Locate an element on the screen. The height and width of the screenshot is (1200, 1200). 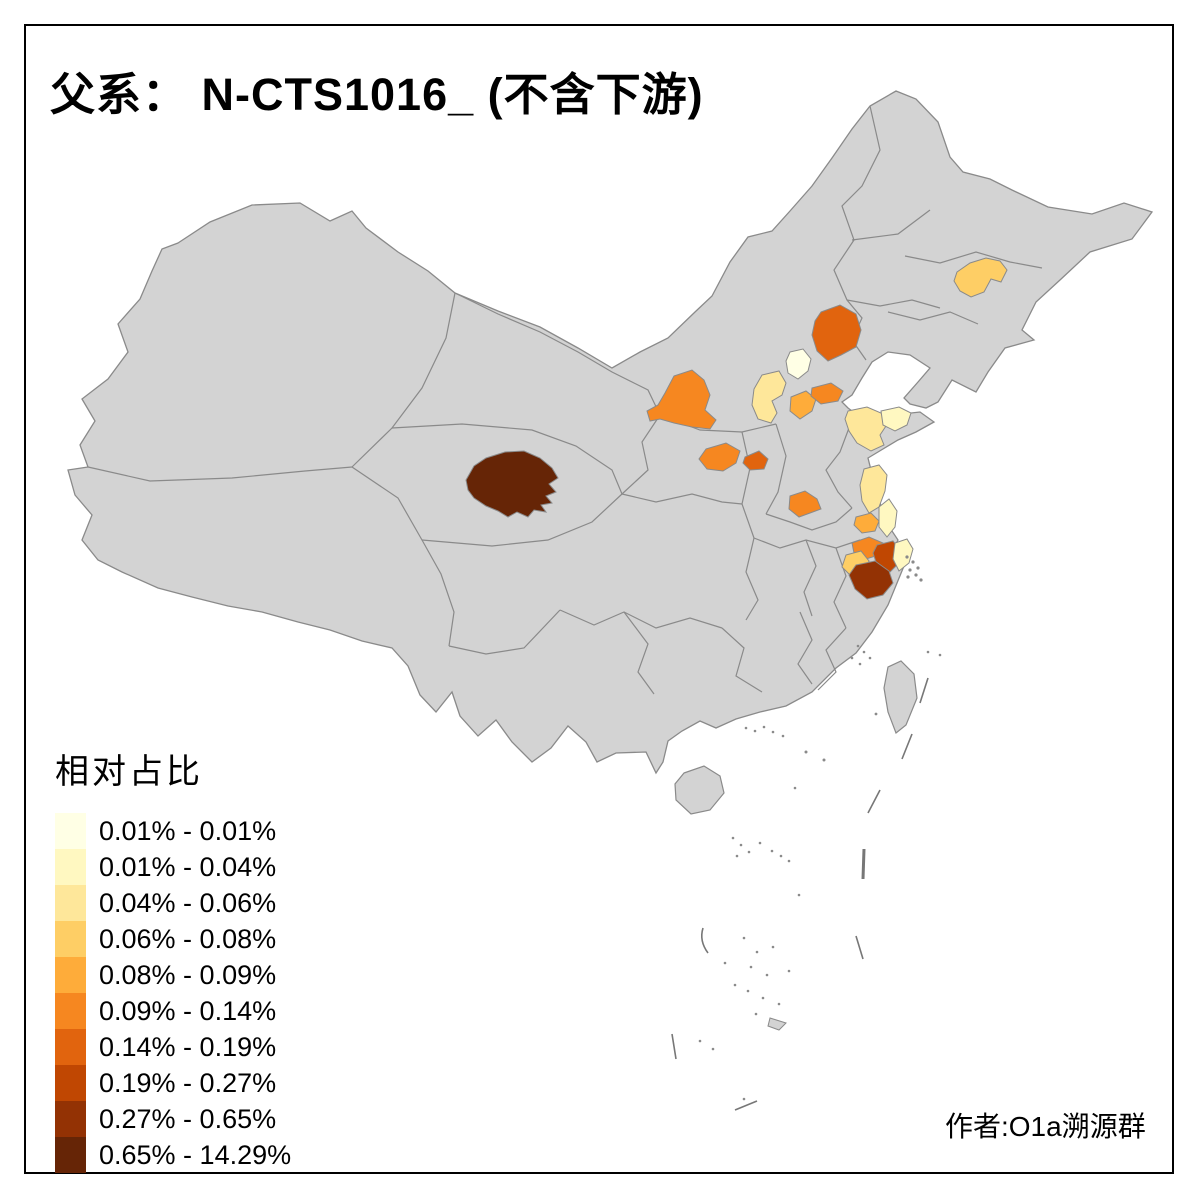
legend-row: 0.65% - 14.29% is located at coordinates (173, 1155).